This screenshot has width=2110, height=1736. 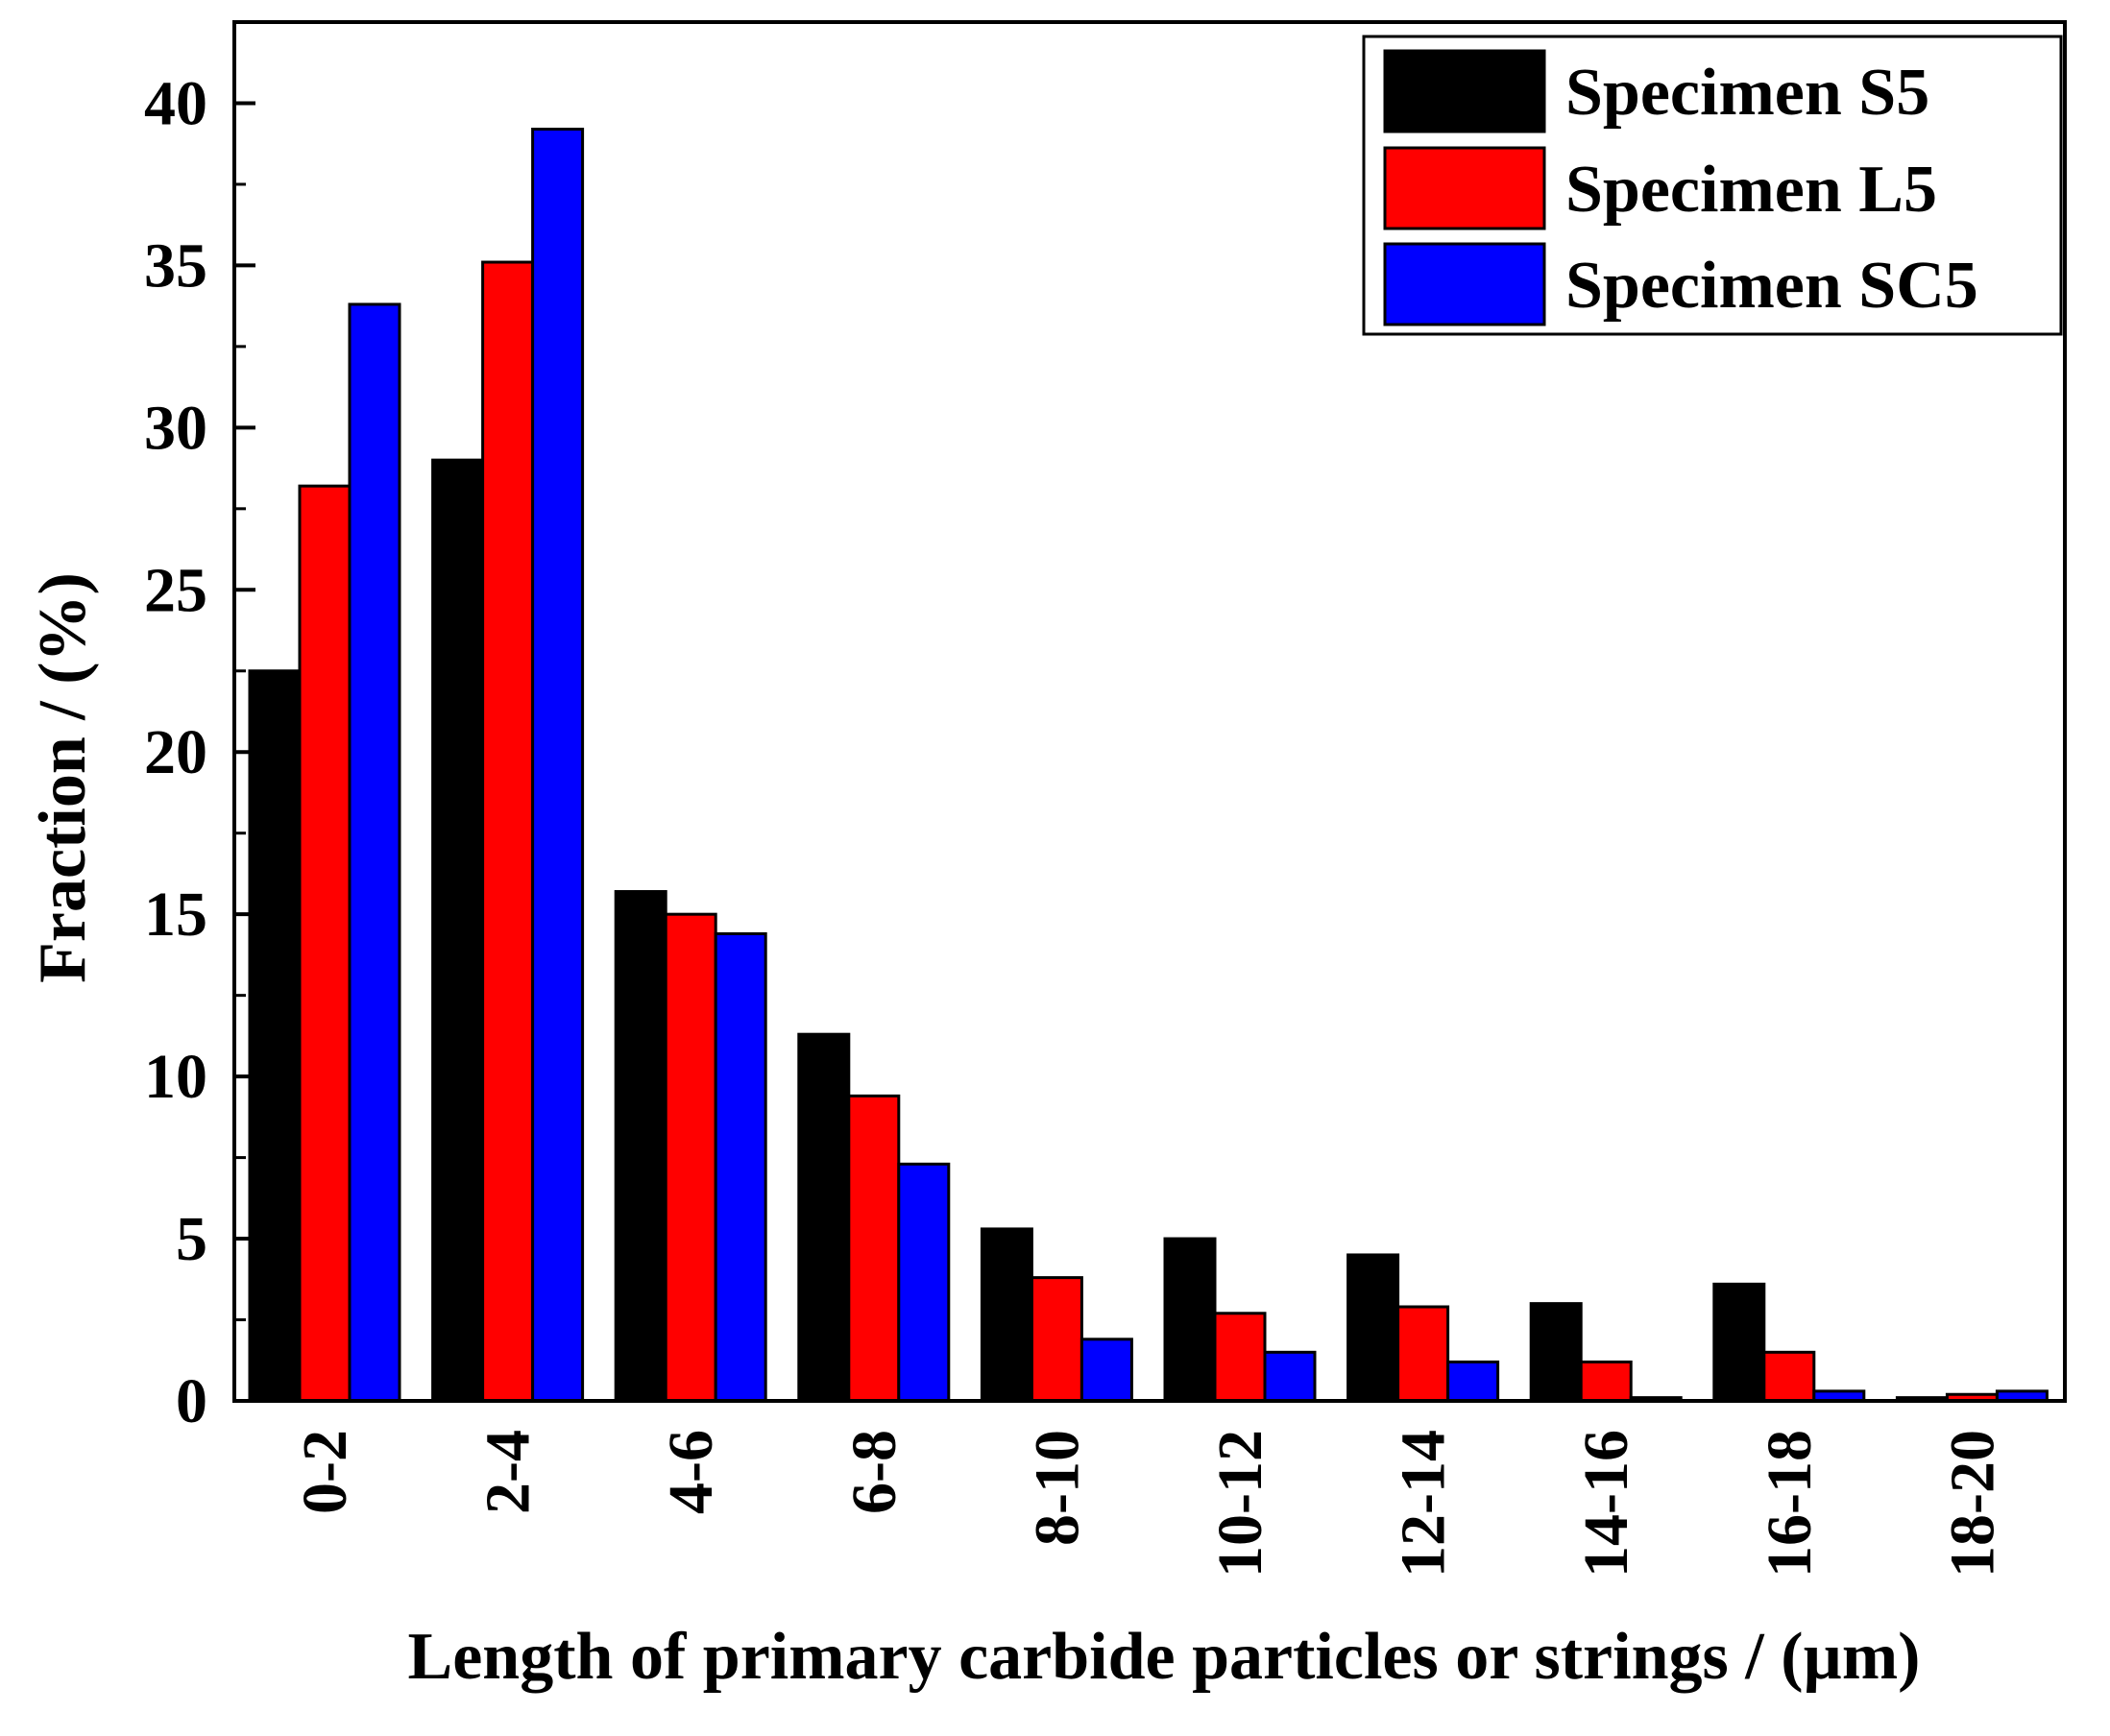 What do you see at coordinates (1790, 1504) in the screenshot?
I see `x-tick-label: 16-18` at bounding box center [1790, 1504].